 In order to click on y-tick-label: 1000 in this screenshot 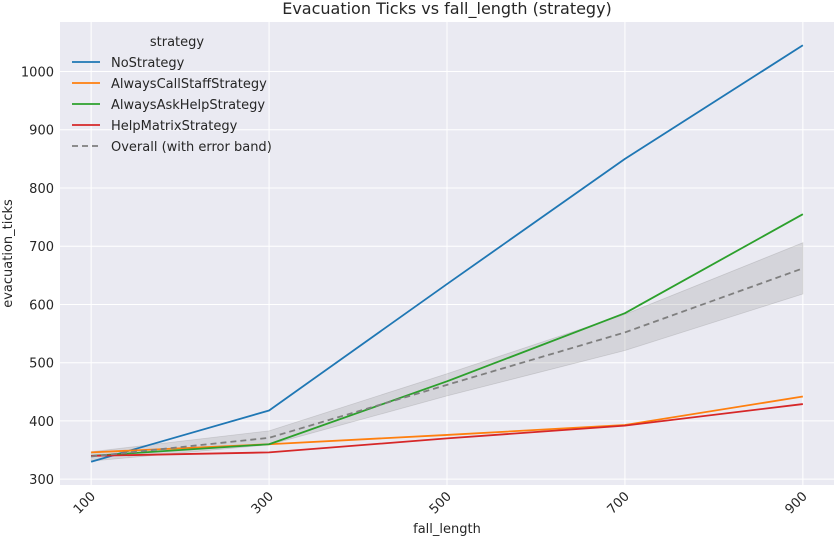, I will do `click(37, 73)`.